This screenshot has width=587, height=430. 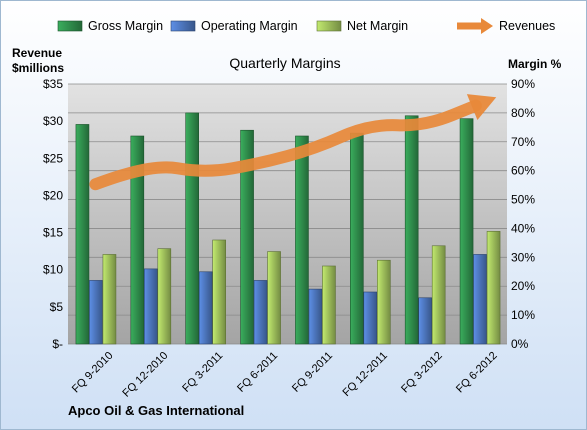 What do you see at coordinates (156, 410) in the screenshot?
I see `company-label: Apco Oil & Gas International` at bounding box center [156, 410].